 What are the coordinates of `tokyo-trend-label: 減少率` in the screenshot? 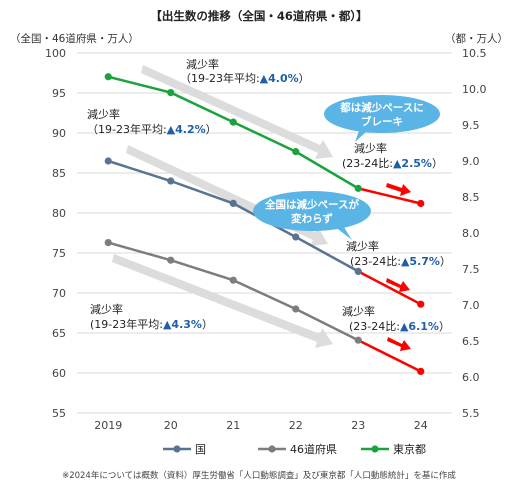 It's located at (202, 64).